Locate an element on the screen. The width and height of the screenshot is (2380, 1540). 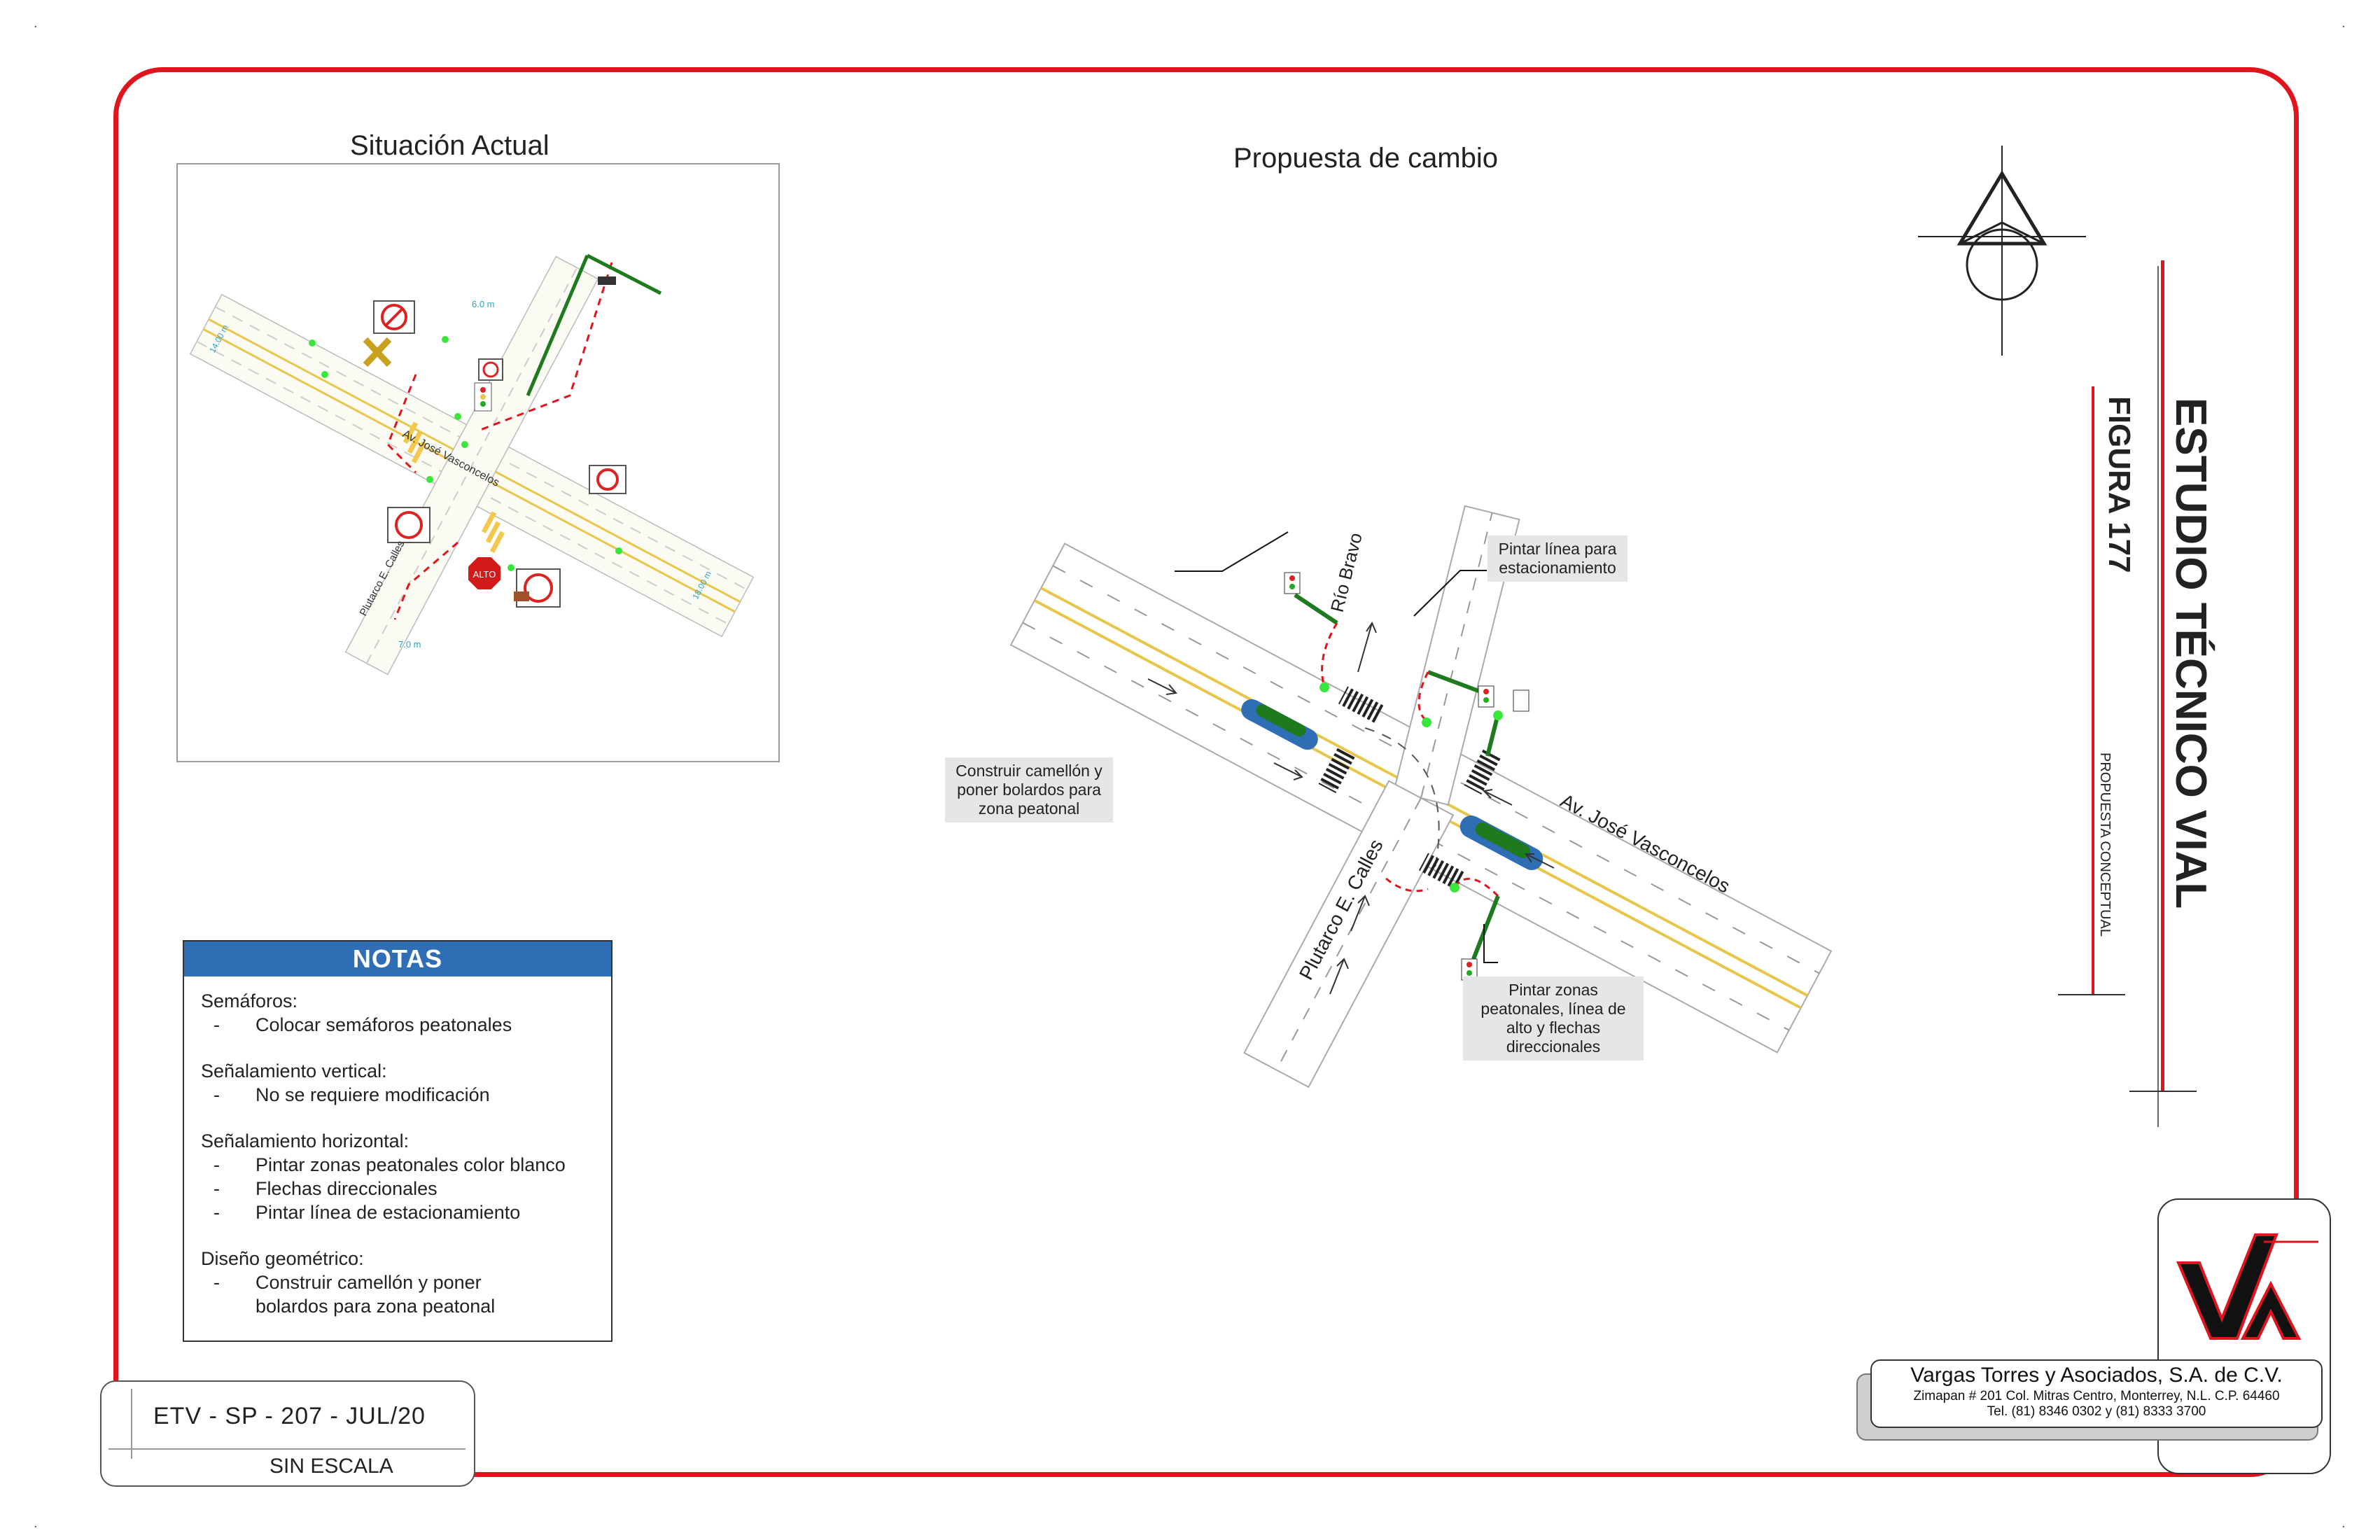
title-block-gray-line is located at coordinates (2158, 696).